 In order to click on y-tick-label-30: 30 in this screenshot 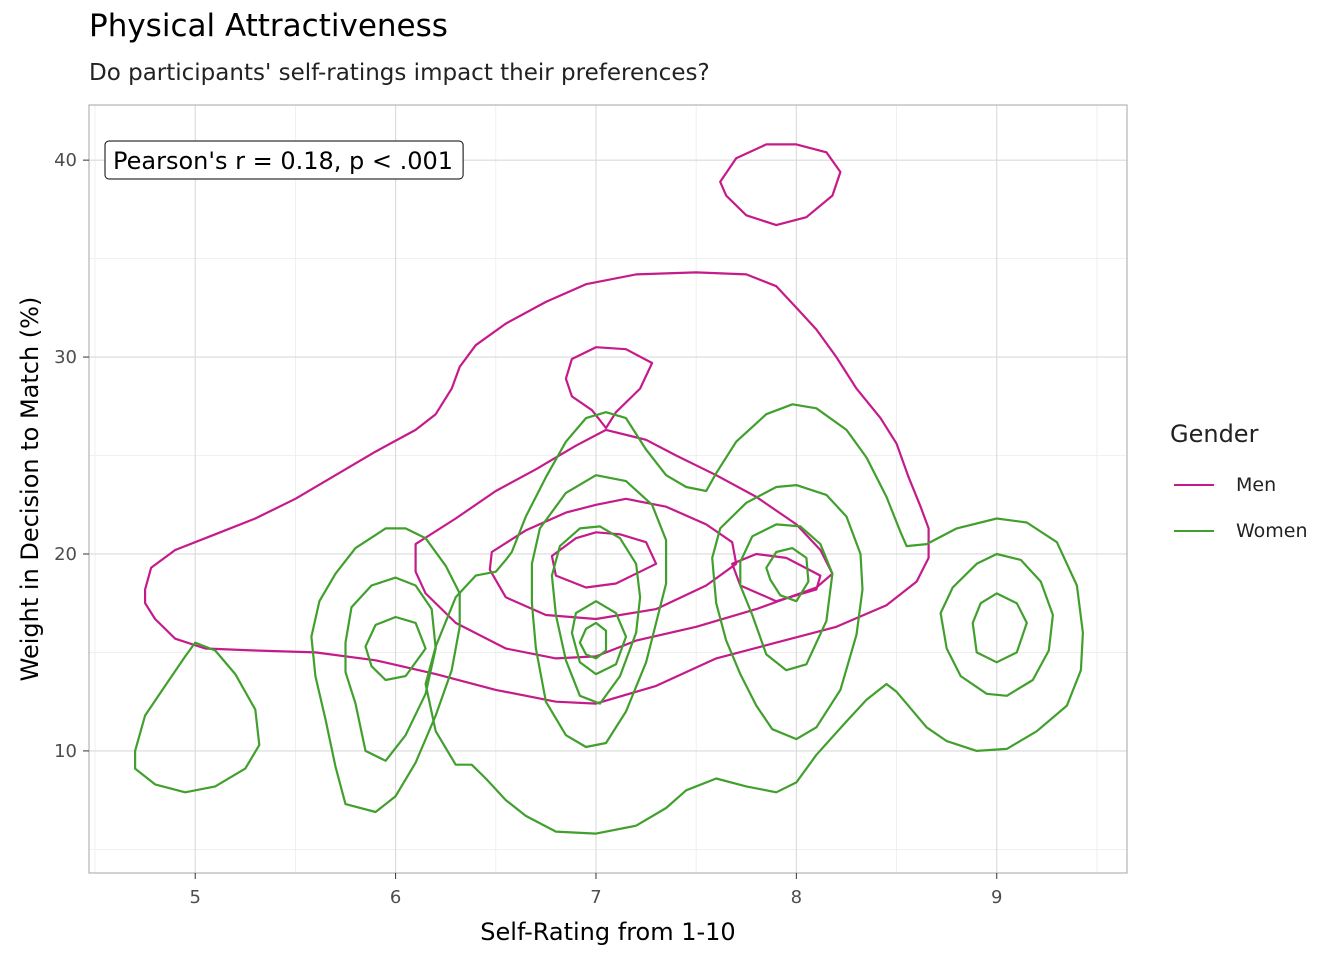, I will do `click(65, 357)`.